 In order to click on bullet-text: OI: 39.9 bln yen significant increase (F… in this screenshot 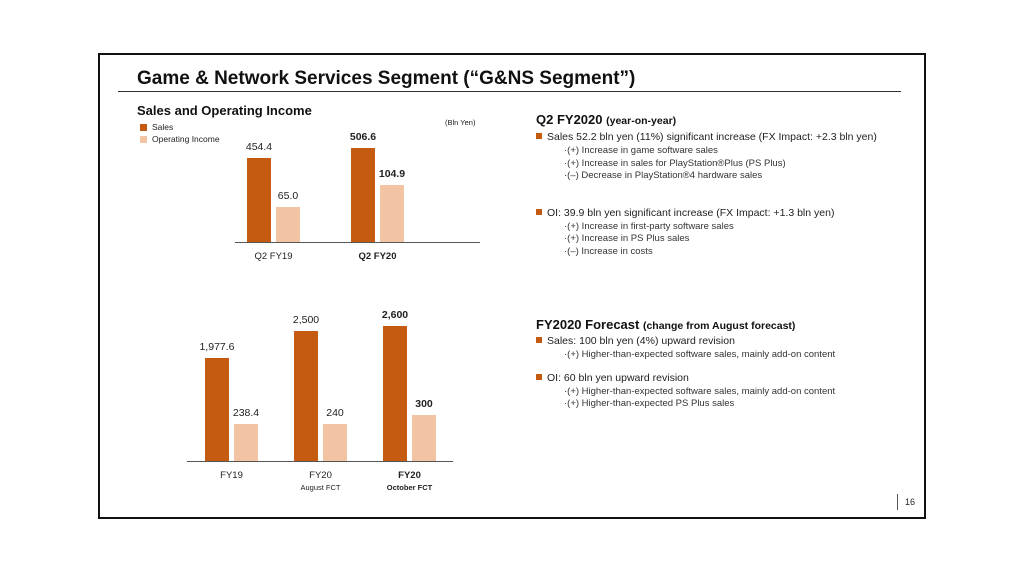, I will do `click(691, 212)`.